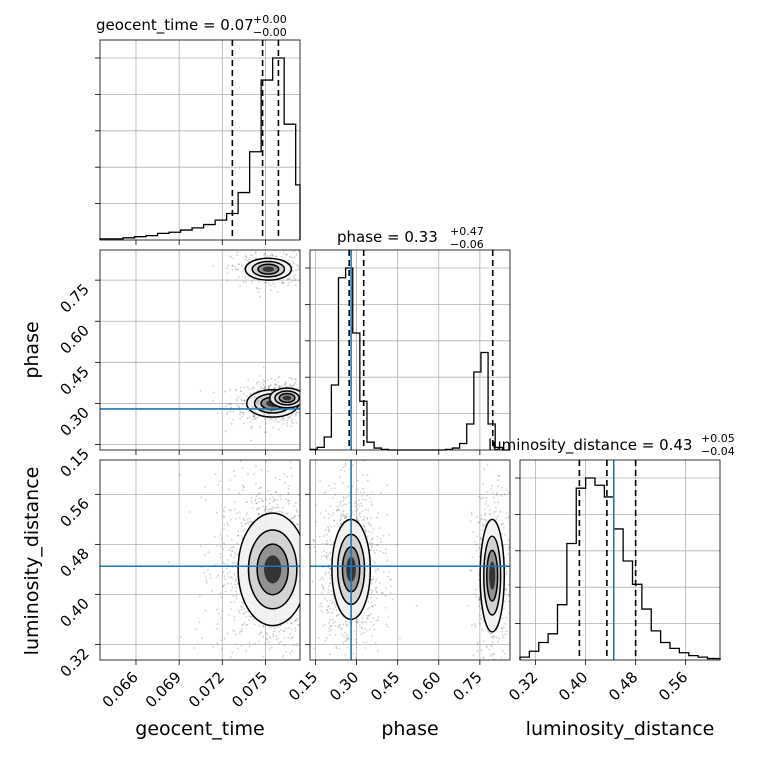  Describe the element at coordinates (420, 237) in the screenshot. I see `title-phase-value: 0.33` at that location.